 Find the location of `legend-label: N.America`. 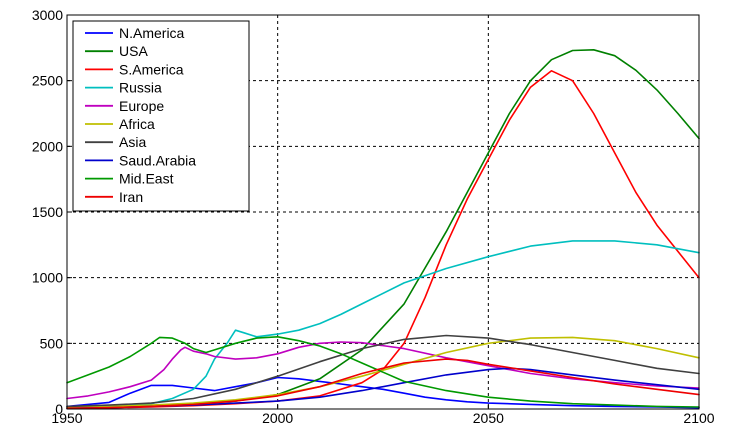

legend-label: N.America is located at coordinates (152, 33).